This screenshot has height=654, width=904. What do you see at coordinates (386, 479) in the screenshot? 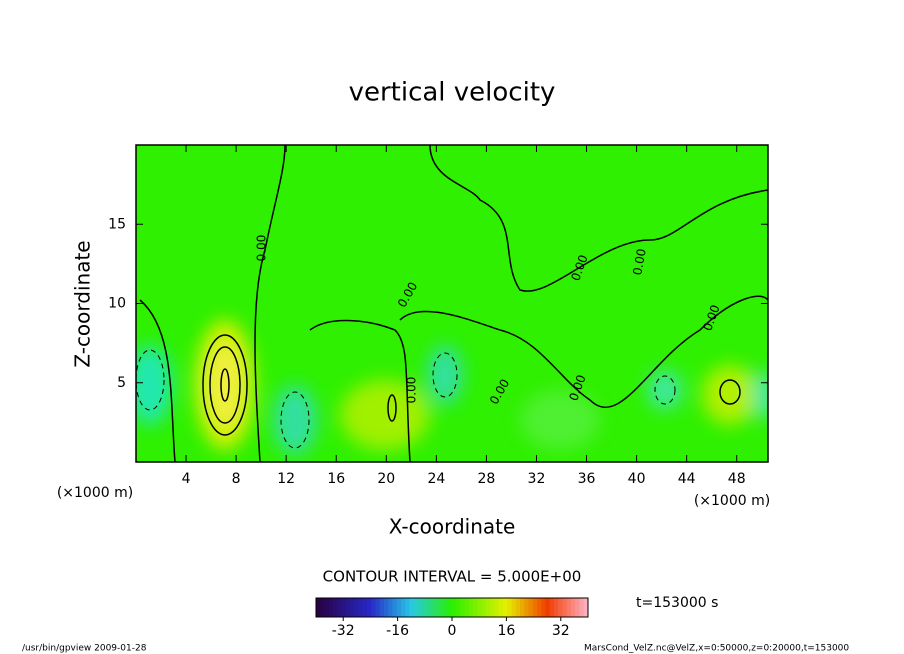
I see `x-tick-label: 20` at bounding box center [386, 479].